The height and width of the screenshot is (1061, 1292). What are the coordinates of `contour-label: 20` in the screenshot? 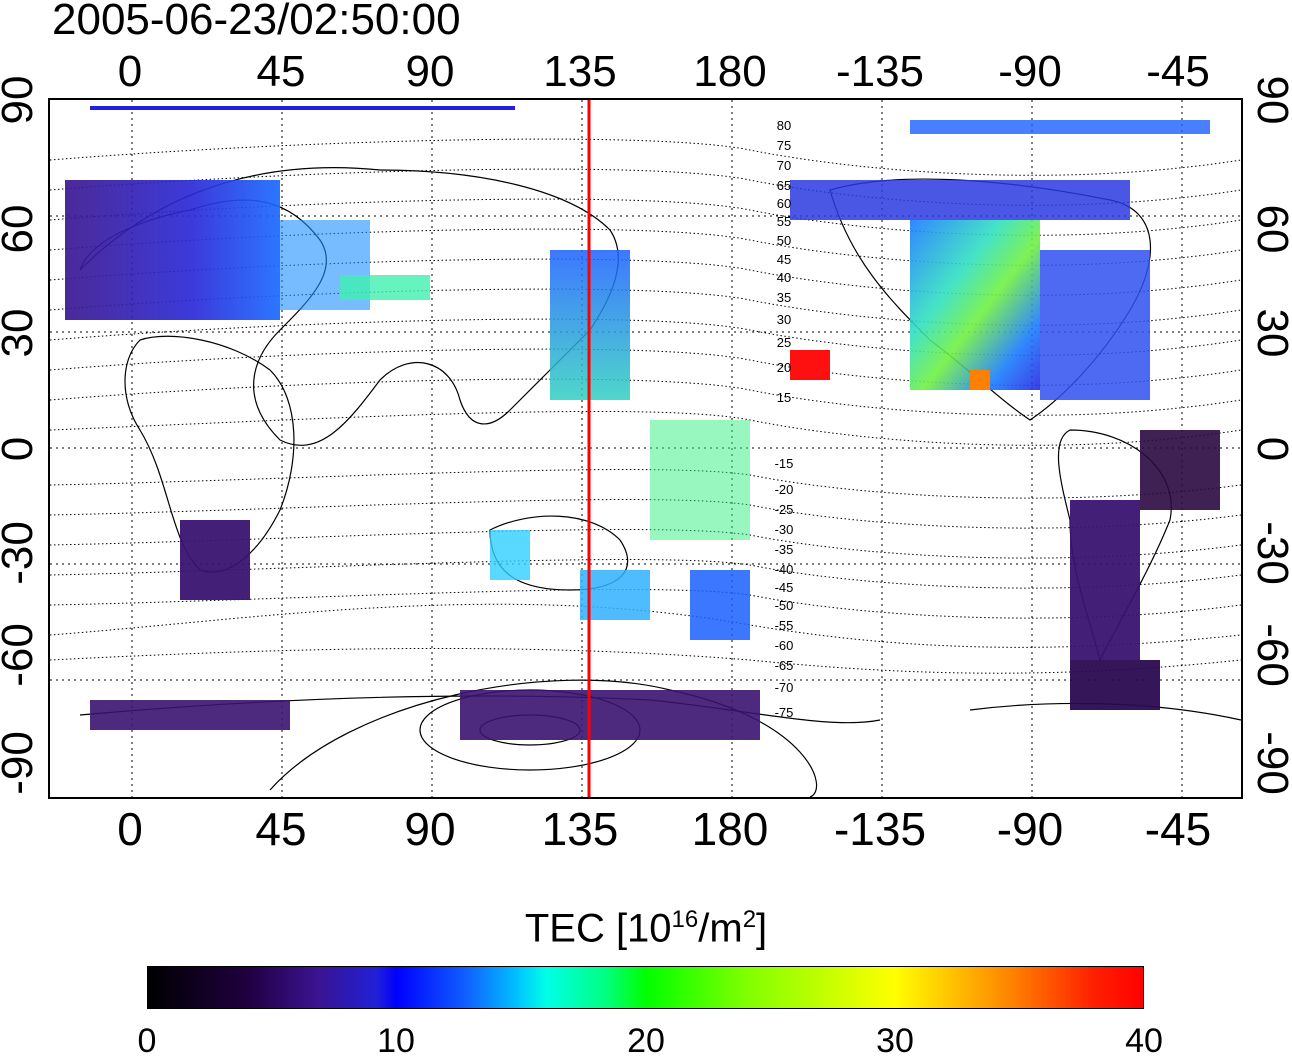 It's located at (784, 367).